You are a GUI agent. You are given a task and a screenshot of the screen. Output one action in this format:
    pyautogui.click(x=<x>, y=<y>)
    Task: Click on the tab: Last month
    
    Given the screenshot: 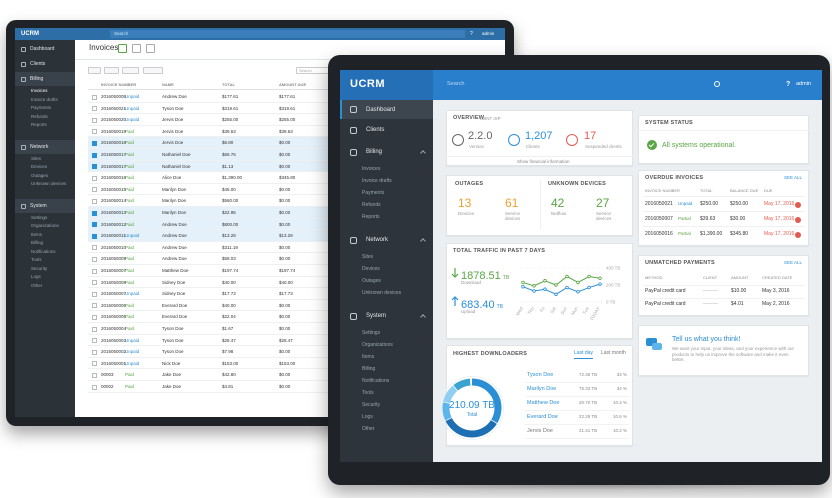 What is the action you would take?
    pyautogui.click(x=613, y=353)
    